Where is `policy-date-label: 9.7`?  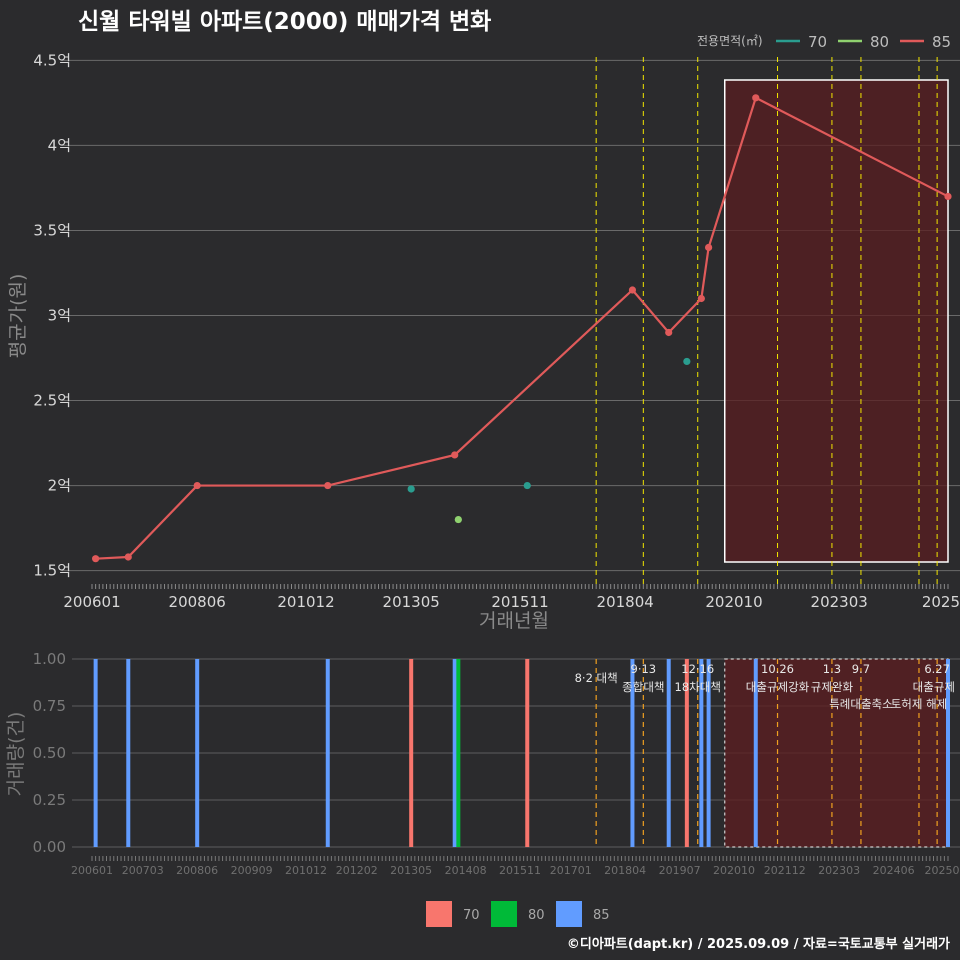
policy-date-label: 9.7 is located at coordinates (861, 669).